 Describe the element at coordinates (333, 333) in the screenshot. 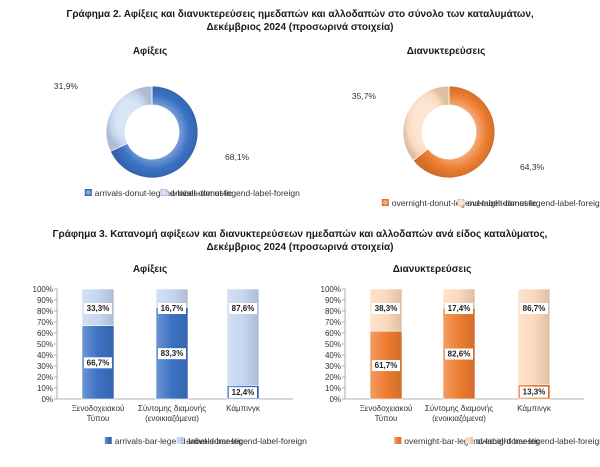

I see `overnight-bar-y-tick-label: 60%` at that location.